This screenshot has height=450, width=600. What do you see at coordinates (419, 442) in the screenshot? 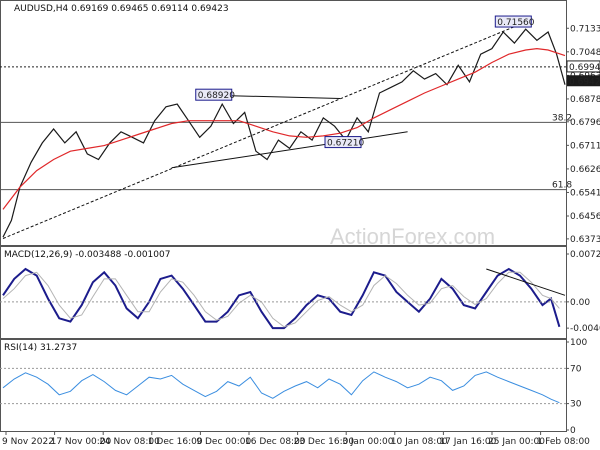
I see `x-tick-label: 10 Jan 08:00` at bounding box center [419, 442].